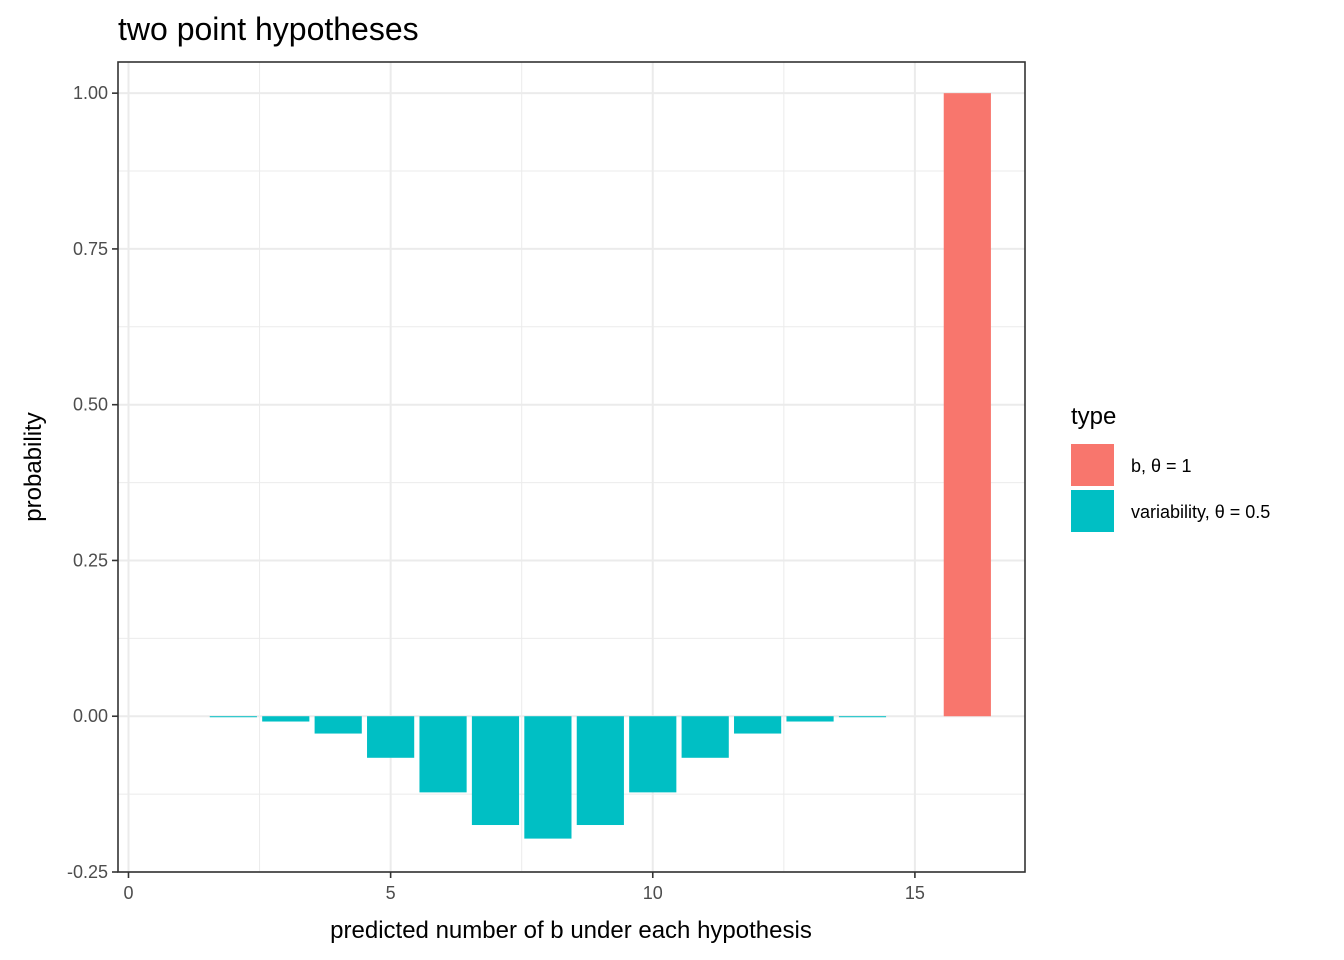 The width and height of the screenshot is (1344, 960). I want to click on y-tick-label: 1.00, so click(90, 93).